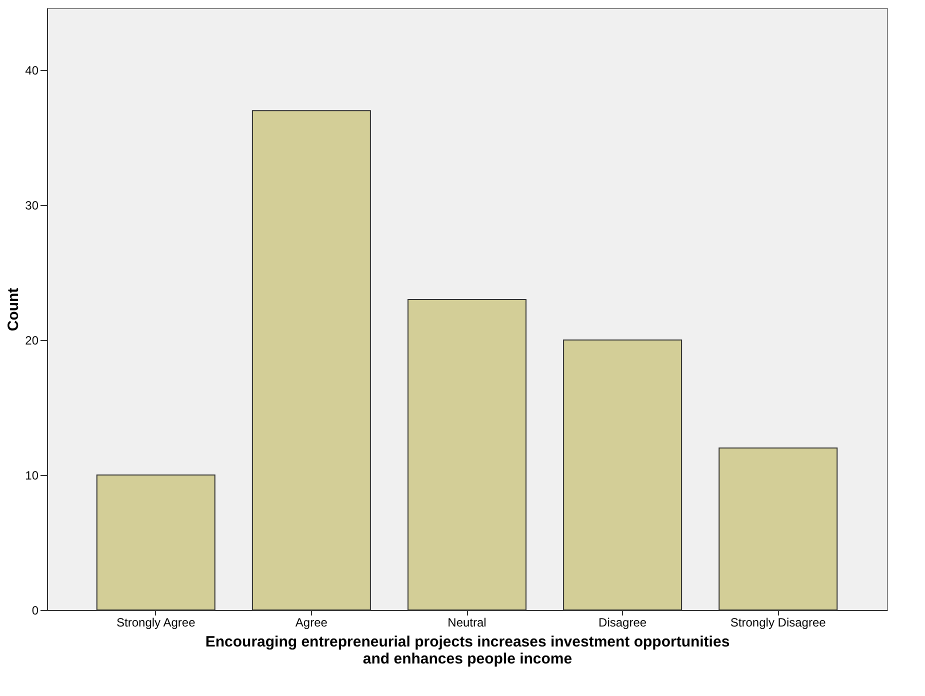  What do you see at coordinates (156, 623) in the screenshot?
I see `x-tick-label: Strongly Agree` at bounding box center [156, 623].